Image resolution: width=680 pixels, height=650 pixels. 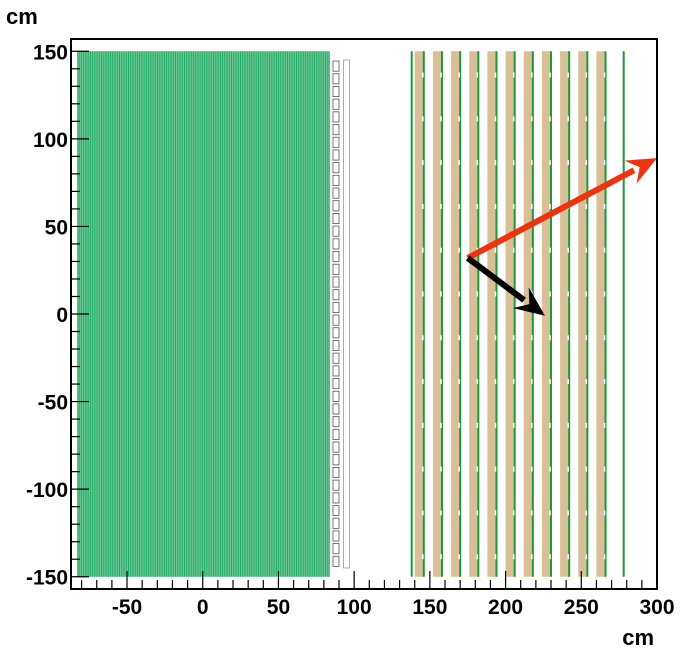 What do you see at coordinates (47, 490) in the screenshot?
I see `y-tick-label: -100` at bounding box center [47, 490].